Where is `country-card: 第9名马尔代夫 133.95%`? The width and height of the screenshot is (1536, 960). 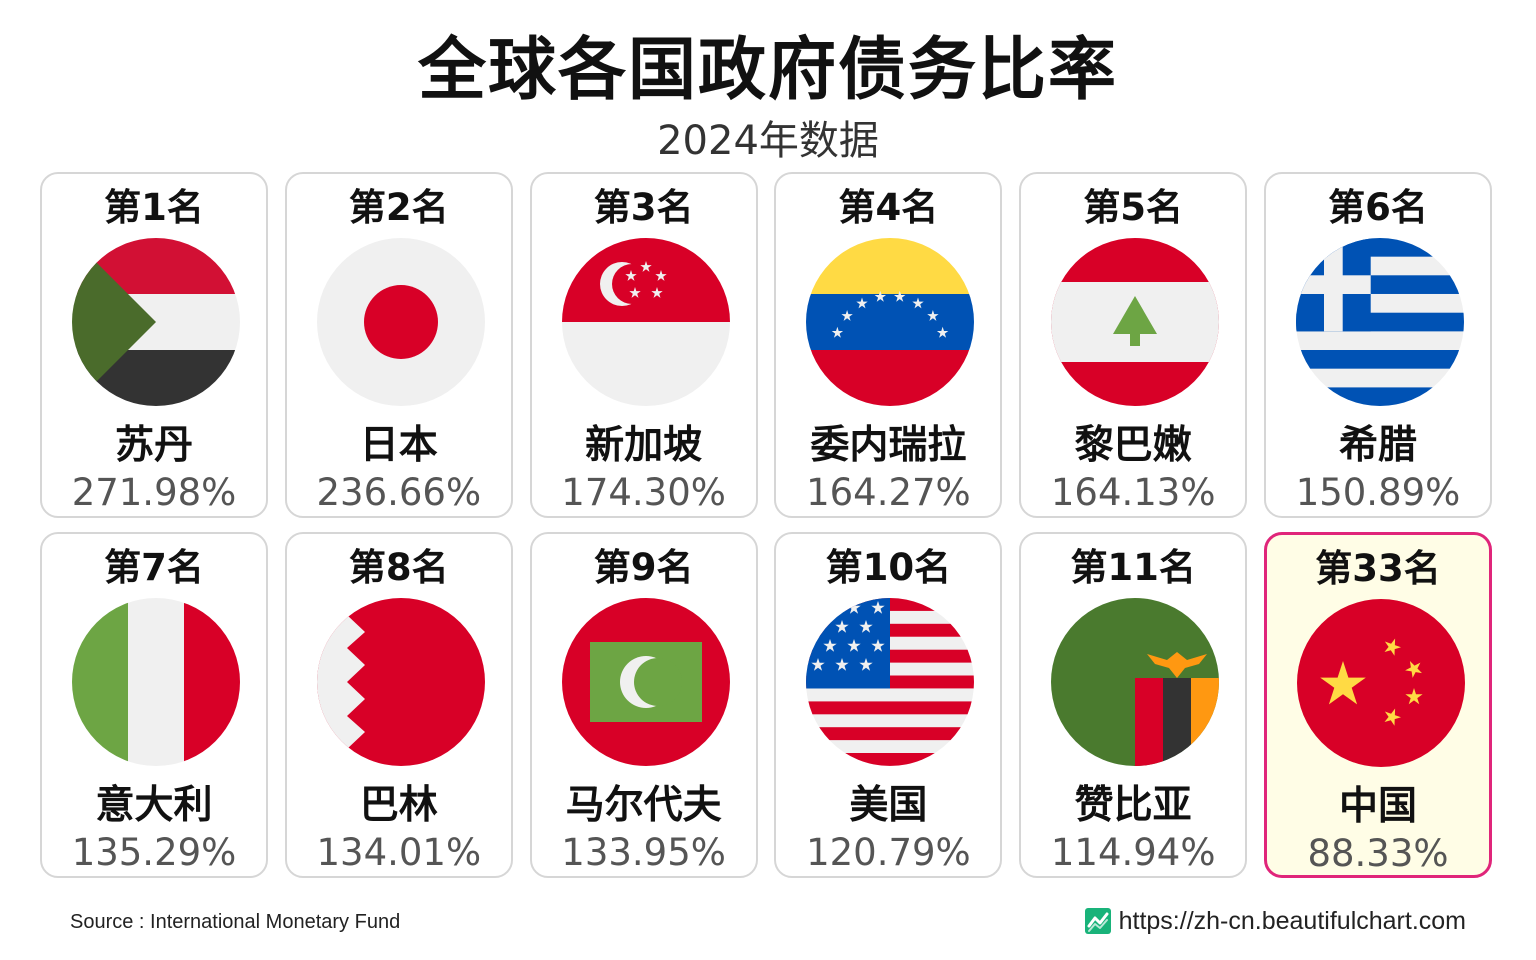
country-card: 第9名马尔代夫 133.95% is located at coordinates (643, 705).